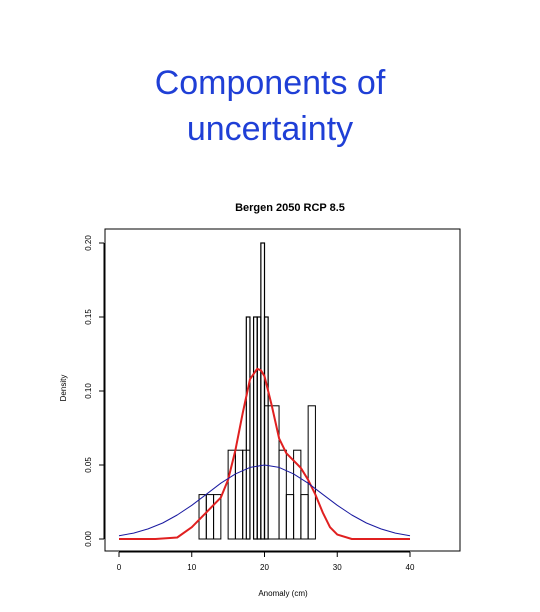  Describe the element at coordinates (119, 567) in the screenshot. I see `x-tick-label: 0` at that location.